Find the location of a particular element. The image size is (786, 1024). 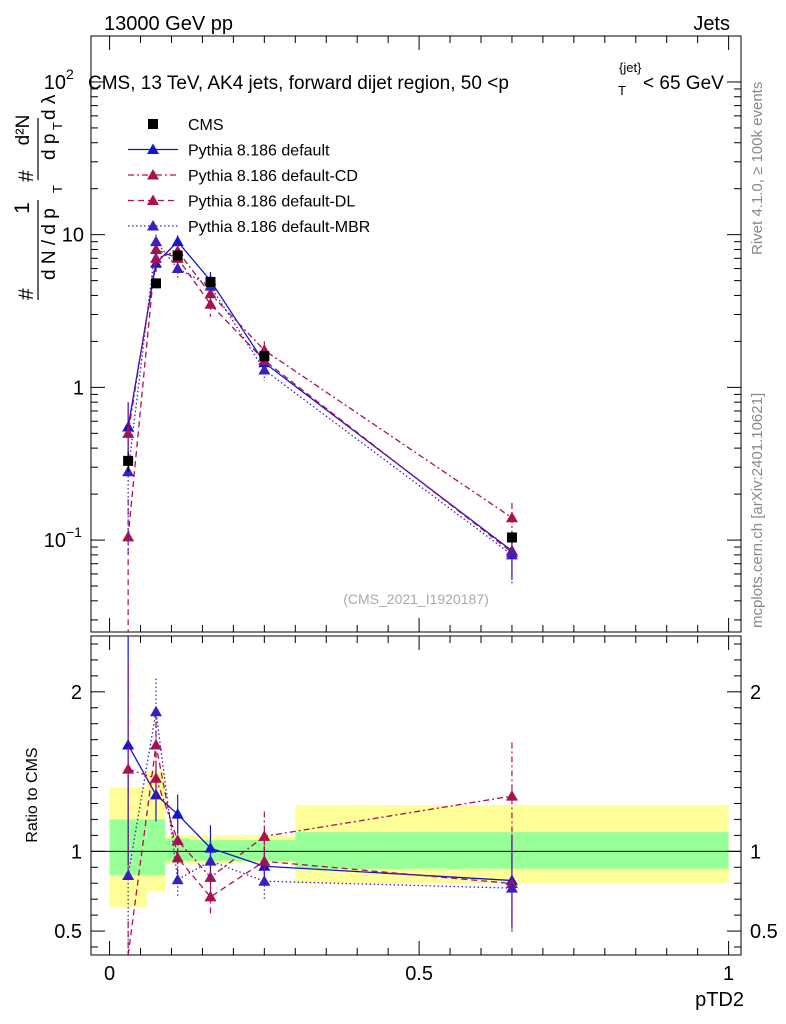

ylabel-dsquaren: d²N is located at coordinates (23, 130).